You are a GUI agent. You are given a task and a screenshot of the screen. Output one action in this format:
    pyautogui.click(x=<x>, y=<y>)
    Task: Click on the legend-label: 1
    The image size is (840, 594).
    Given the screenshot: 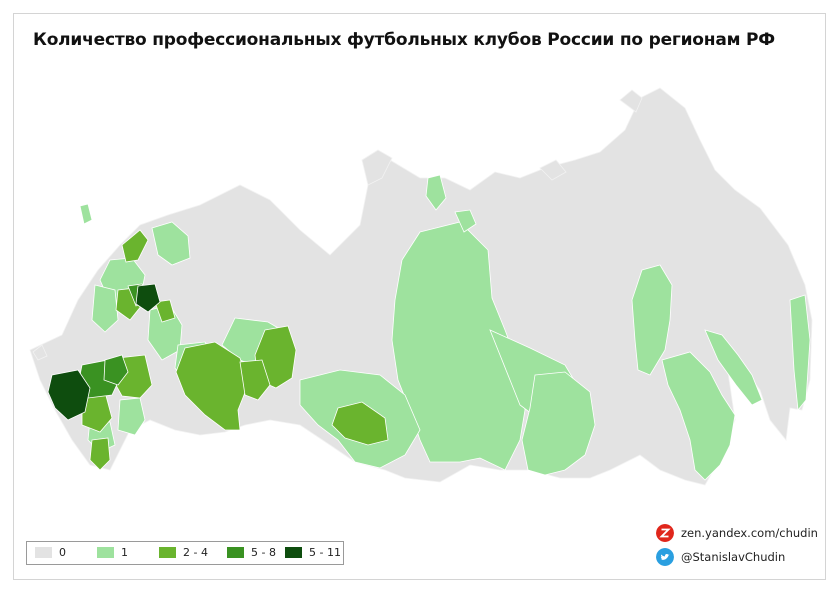 What is the action you would take?
    pyautogui.click(x=124, y=552)
    